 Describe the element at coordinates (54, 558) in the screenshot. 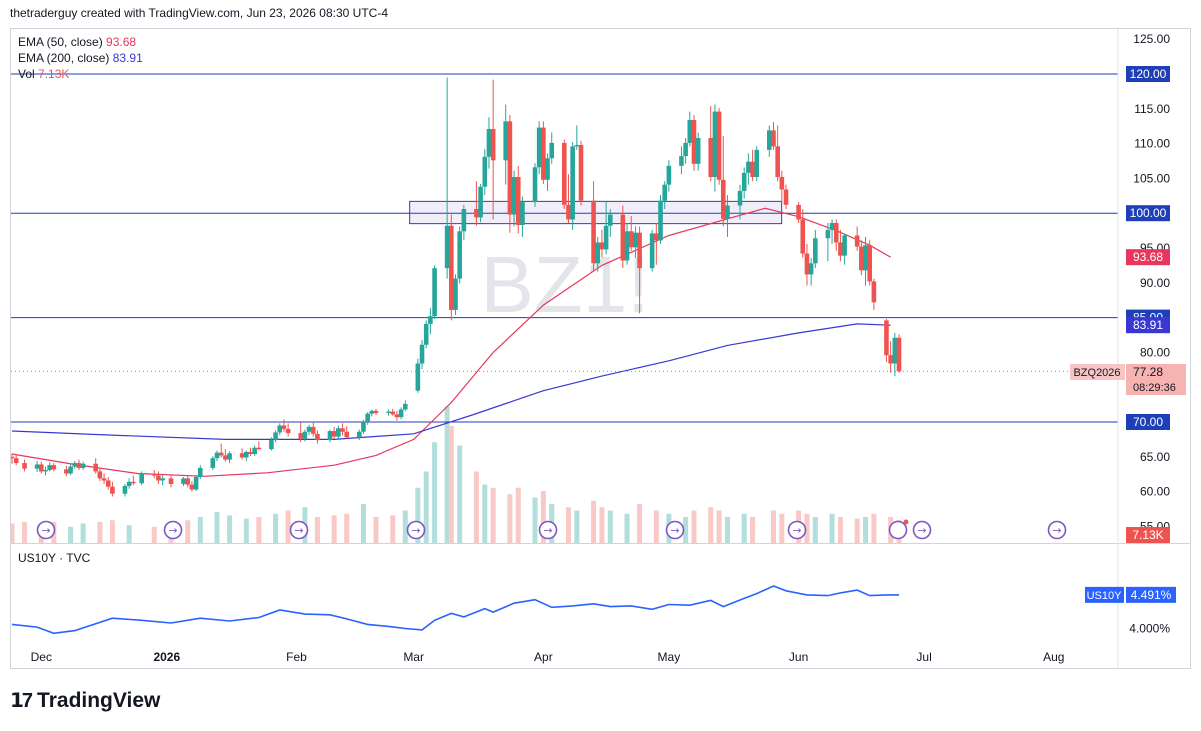

I see `us10y-legend: US10Y · TVC` at that location.